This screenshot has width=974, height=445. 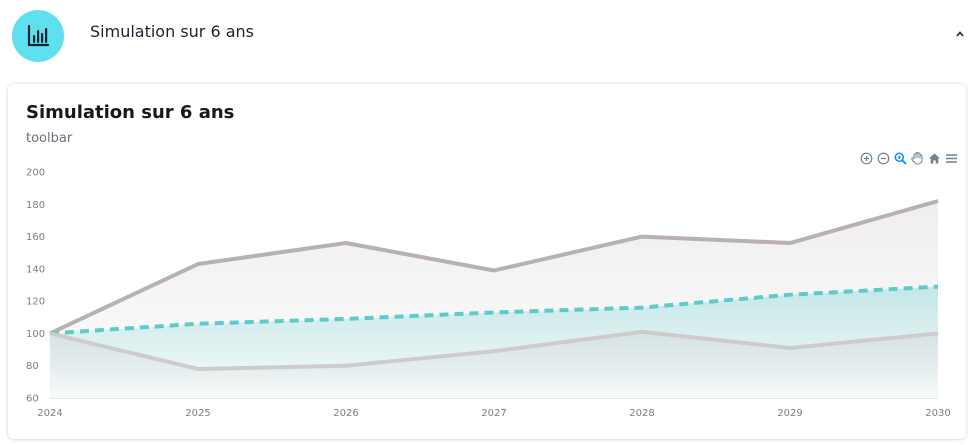 I want to click on card-subtitle: toolbar, so click(x=49, y=138).